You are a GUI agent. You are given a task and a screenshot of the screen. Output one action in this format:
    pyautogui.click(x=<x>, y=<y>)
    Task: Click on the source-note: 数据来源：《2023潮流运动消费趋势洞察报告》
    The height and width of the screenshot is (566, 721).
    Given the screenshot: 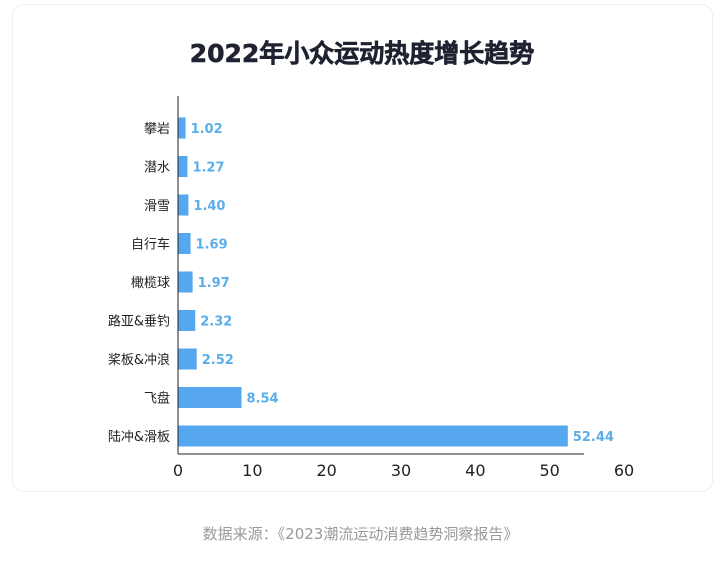 What is the action you would take?
    pyautogui.click(x=360, y=534)
    